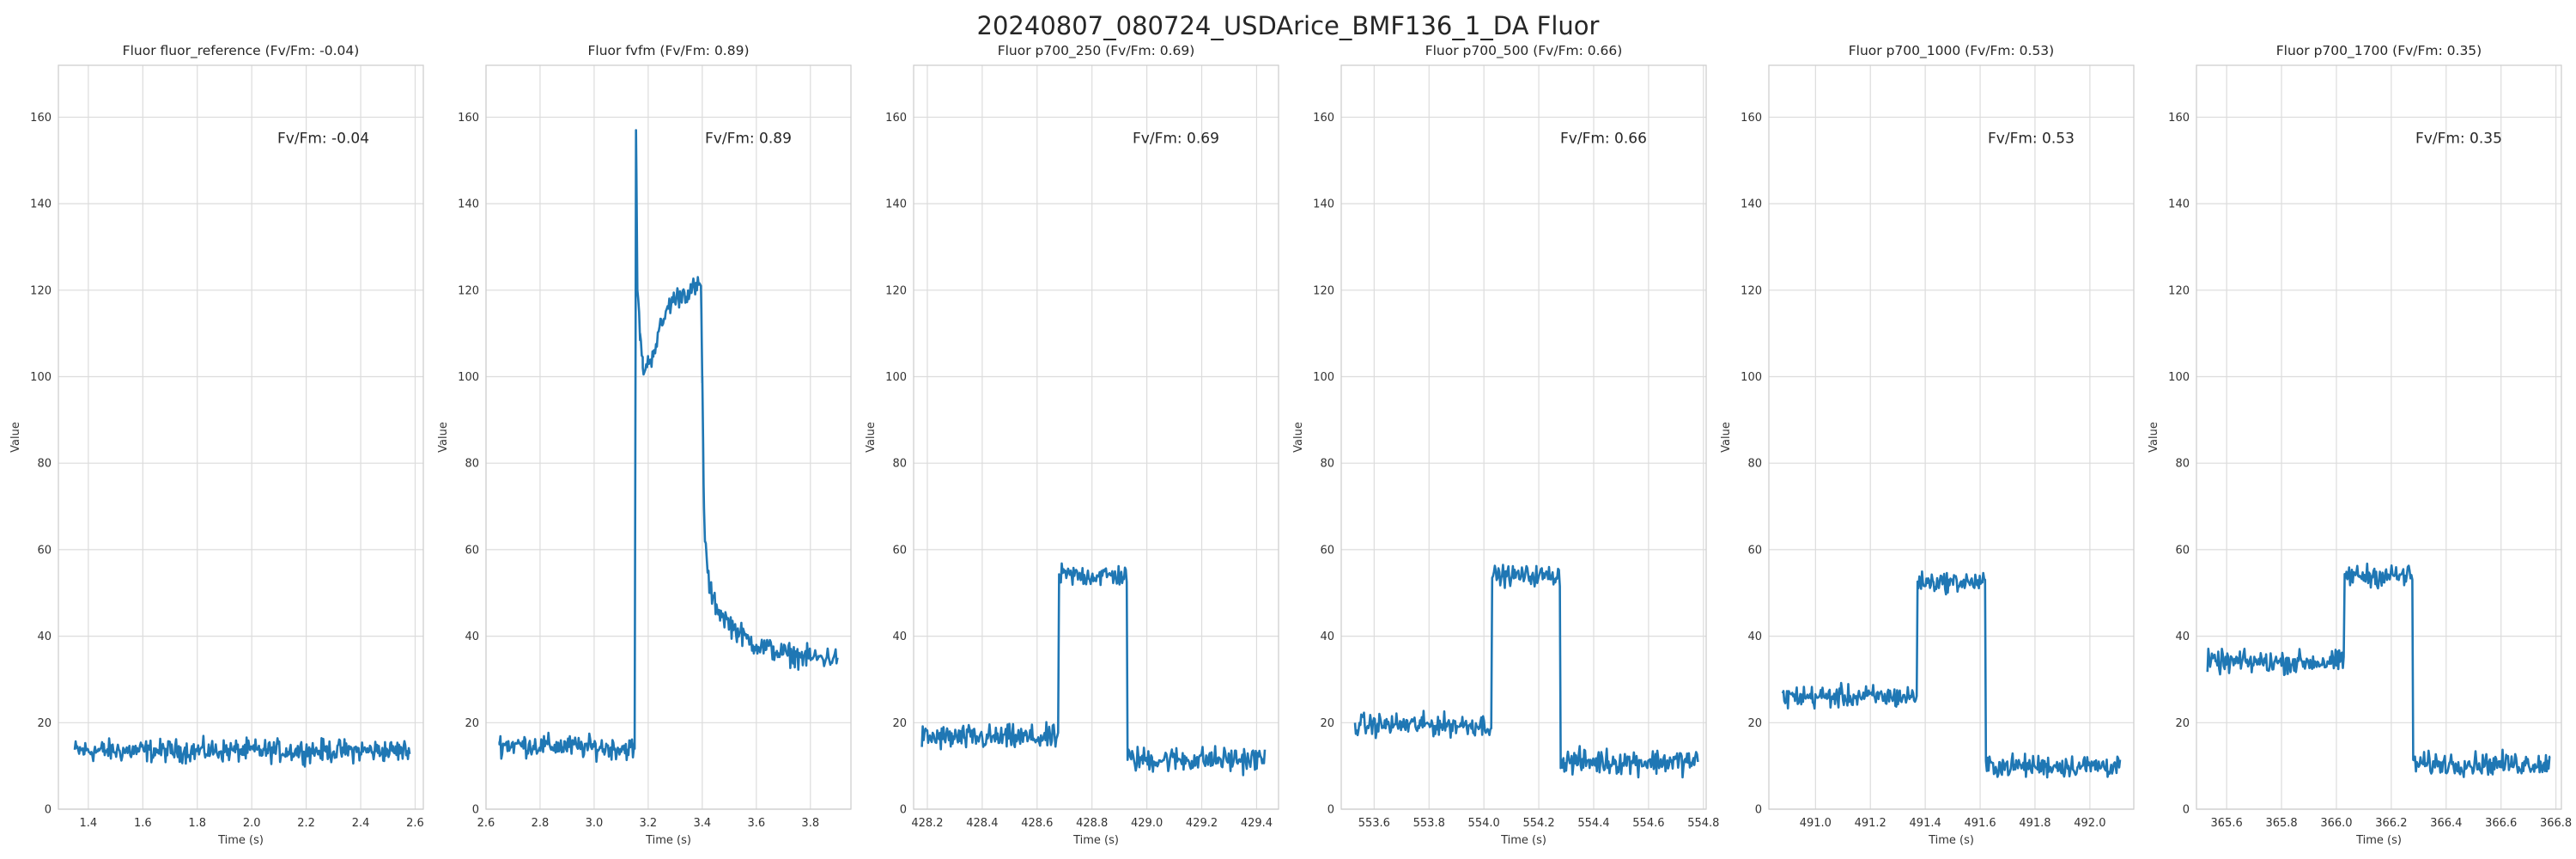 The width and height of the screenshot is (2576, 859). Describe the element at coordinates (2458, 139) in the screenshot. I see `fvfm-annotation: Fv/Fm: 0.35` at that location.